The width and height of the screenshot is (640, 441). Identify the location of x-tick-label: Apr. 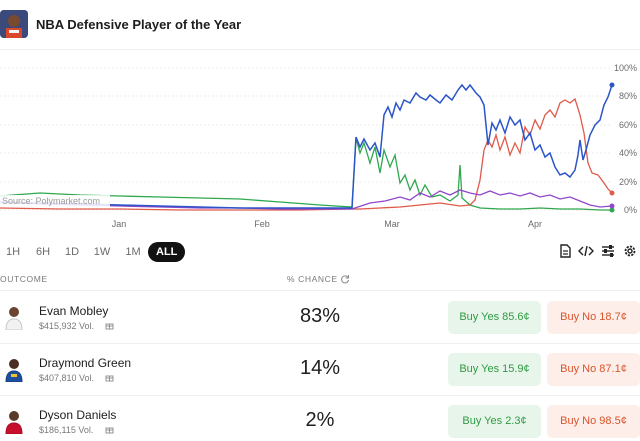
(535, 224).